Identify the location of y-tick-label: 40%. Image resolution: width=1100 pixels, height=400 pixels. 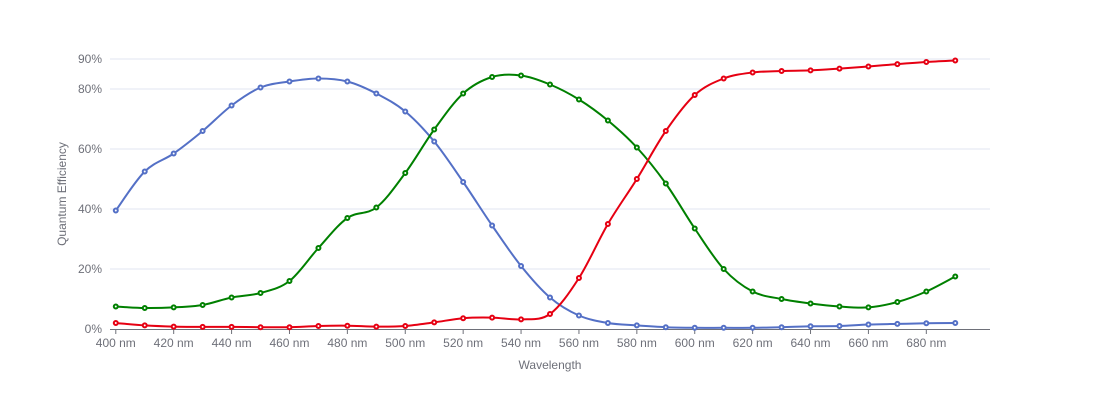
(90, 209).